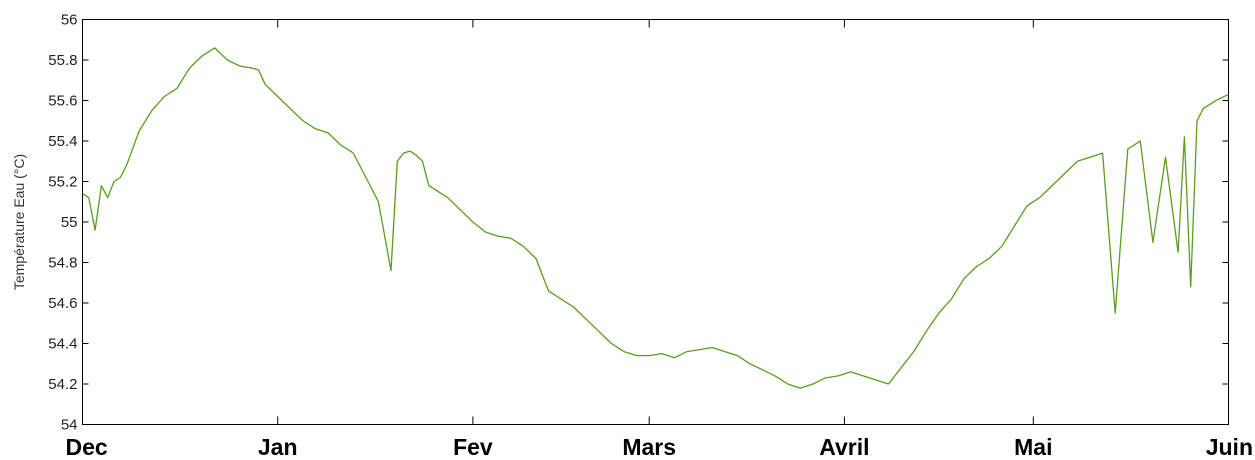  What do you see at coordinates (649, 447) in the screenshot?
I see `x-tick-label: Mars` at bounding box center [649, 447].